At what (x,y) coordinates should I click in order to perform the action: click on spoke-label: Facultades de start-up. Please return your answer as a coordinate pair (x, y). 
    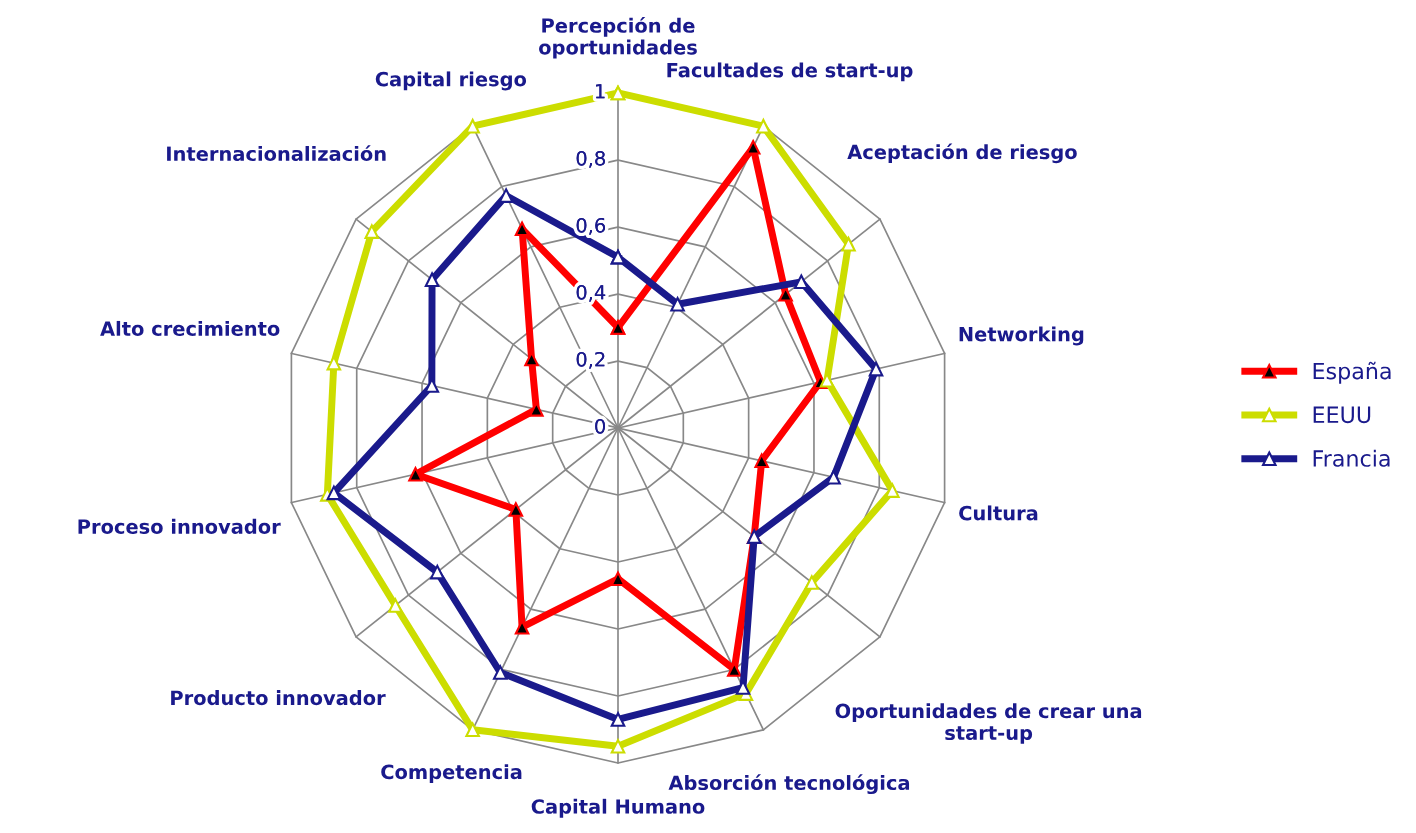
    Looking at the image, I should click on (790, 72).